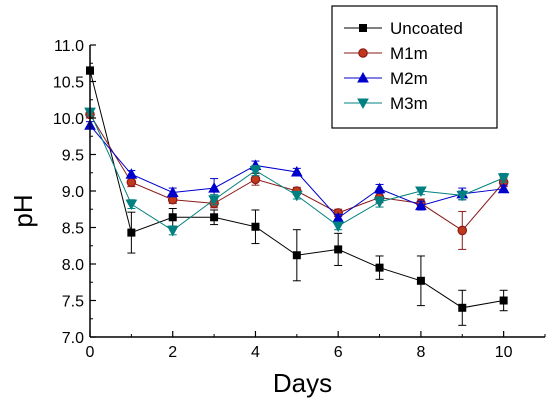 This screenshot has height=406, width=550. Describe the element at coordinates (409, 53) in the screenshot. I see `legend-label: M1m` at that location.